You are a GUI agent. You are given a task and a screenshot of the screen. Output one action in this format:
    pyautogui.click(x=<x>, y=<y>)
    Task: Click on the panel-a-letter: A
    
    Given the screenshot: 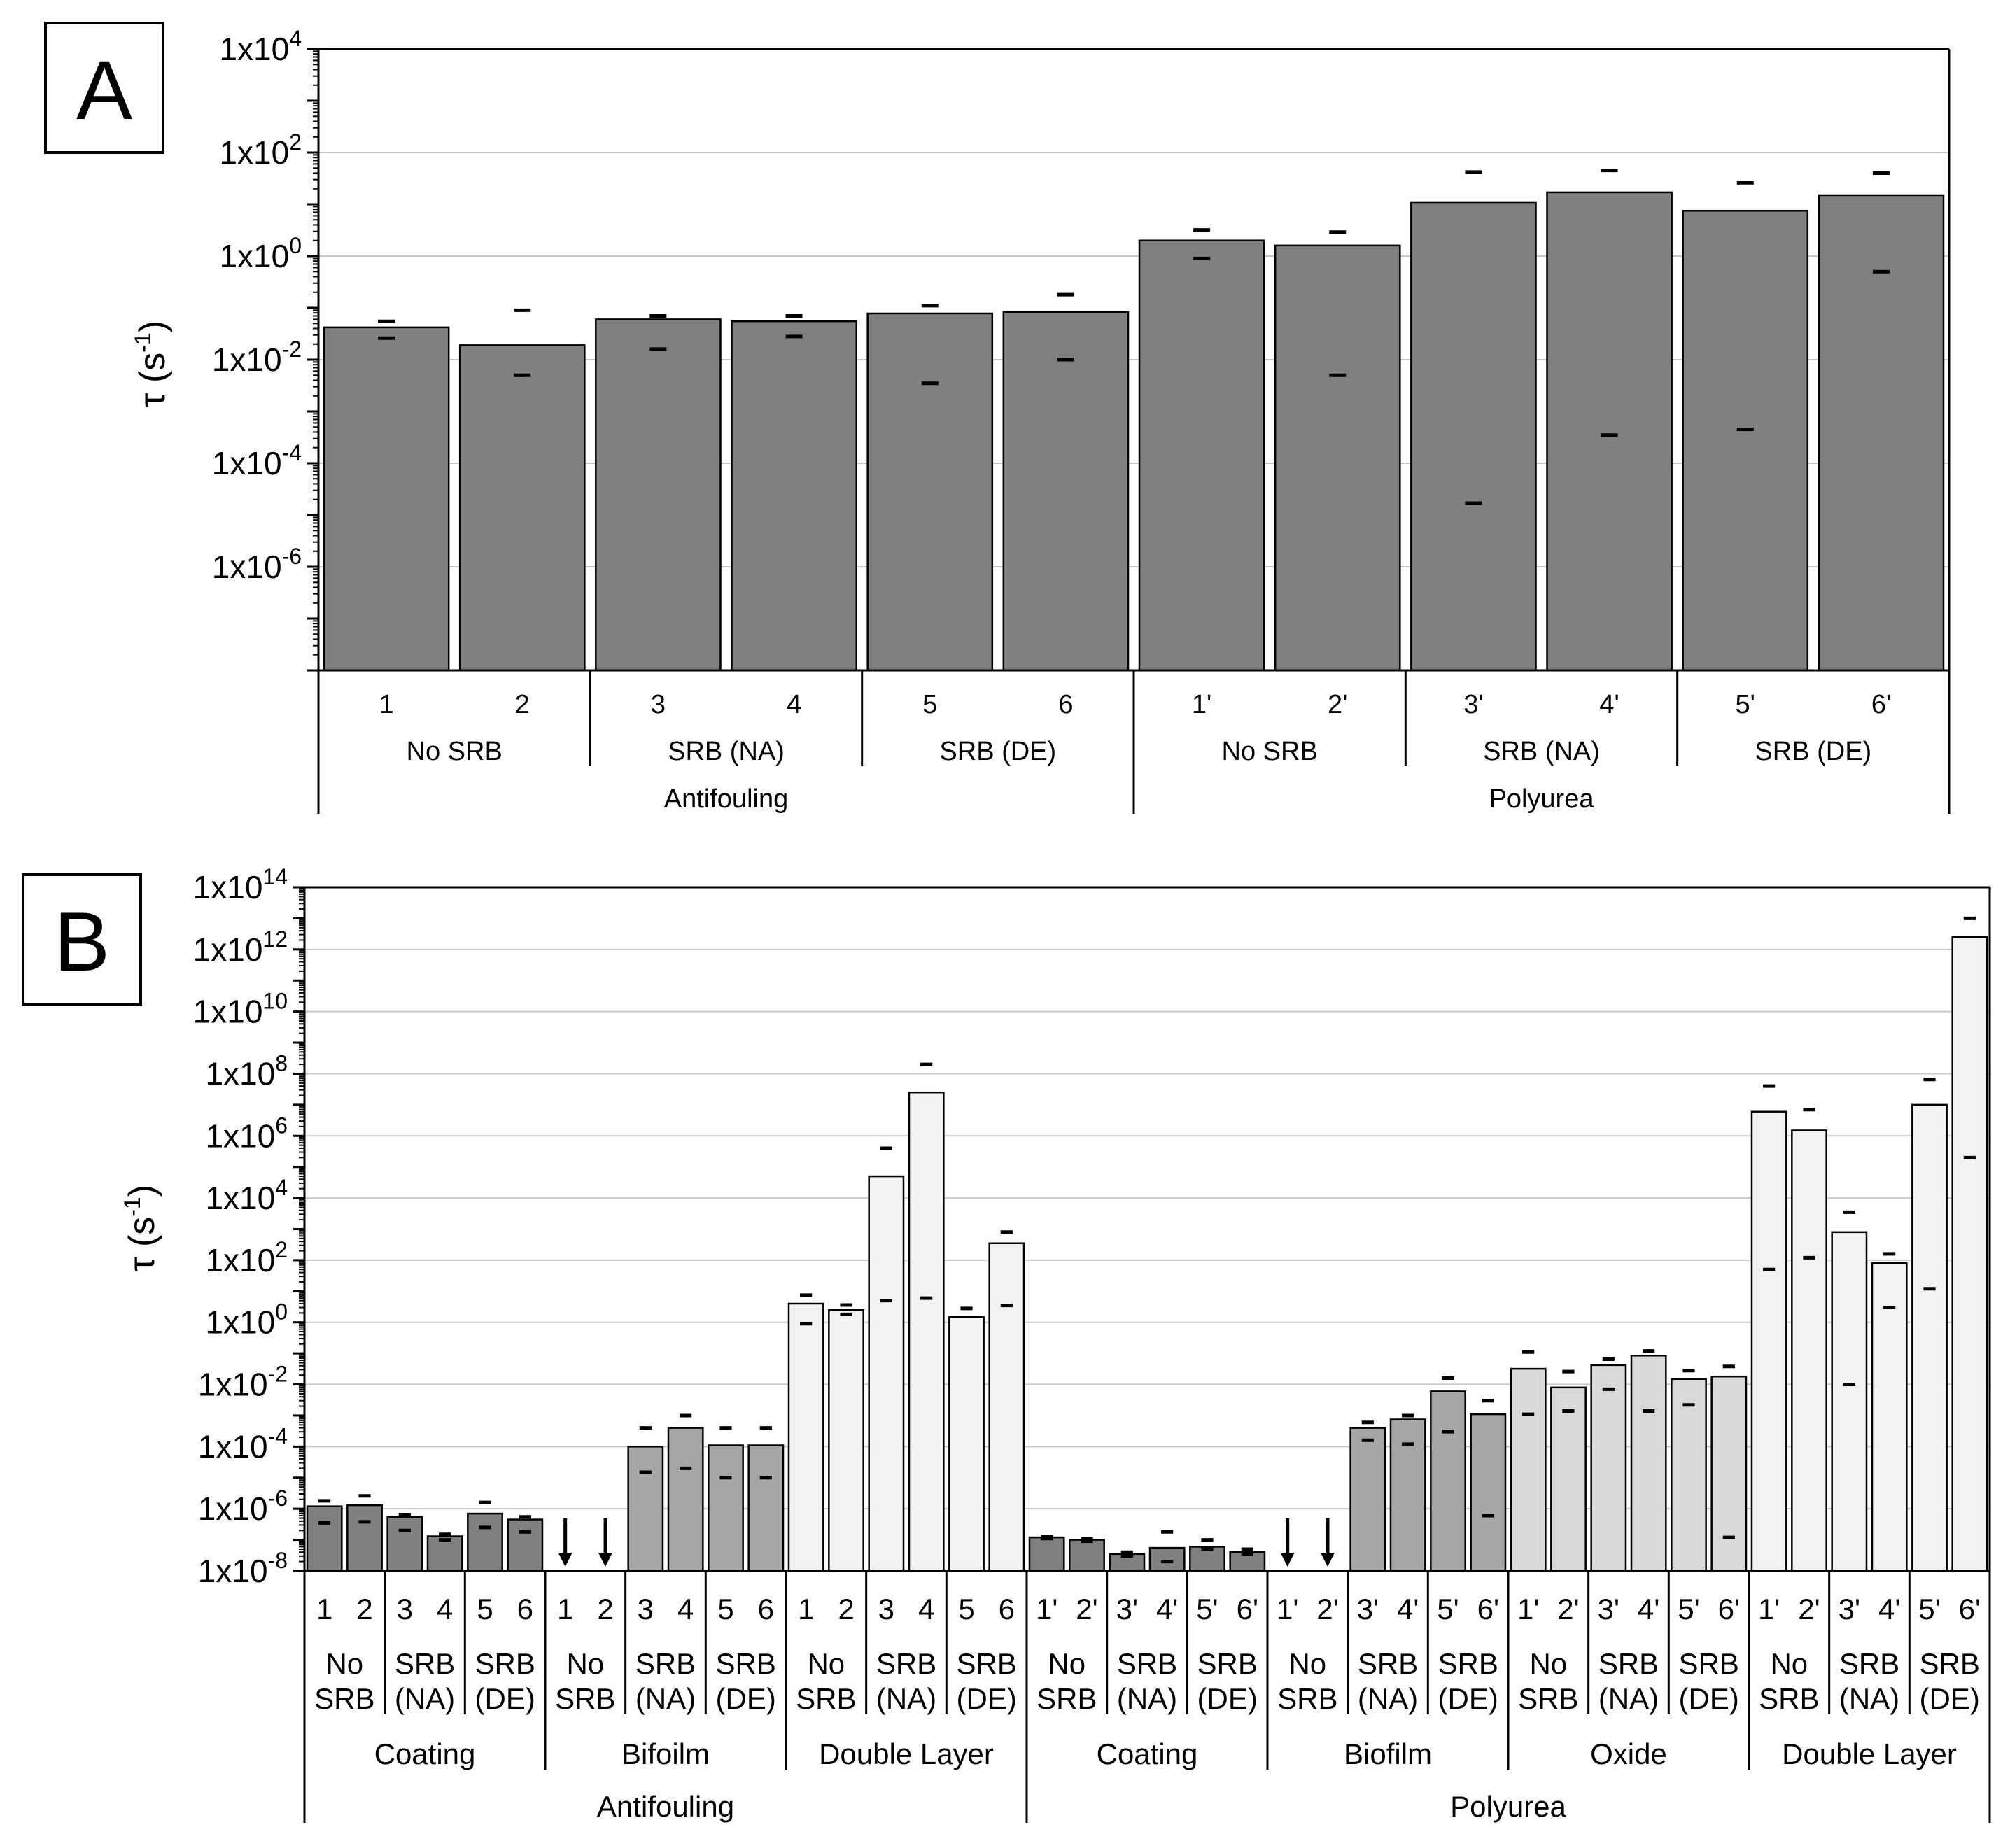 What is the action you would take?
    pyautogui.click(x=104, y=90)
    